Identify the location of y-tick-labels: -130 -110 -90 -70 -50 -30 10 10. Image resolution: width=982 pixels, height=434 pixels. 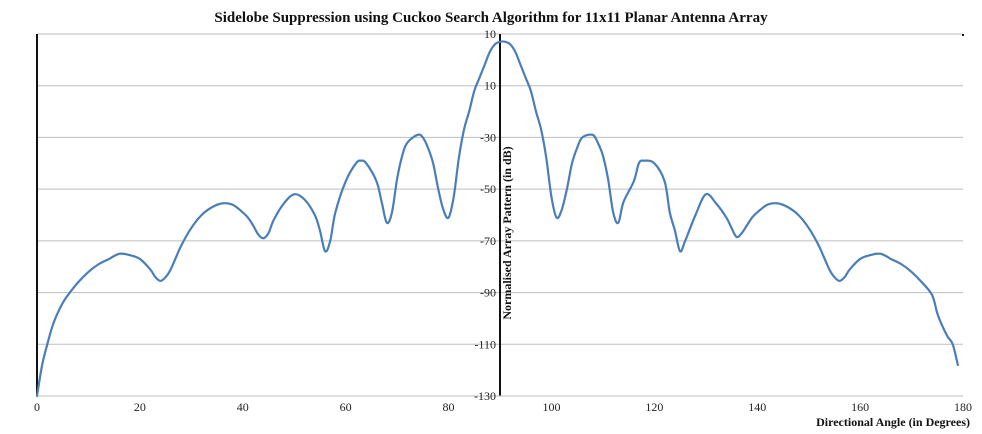
(485, 215).